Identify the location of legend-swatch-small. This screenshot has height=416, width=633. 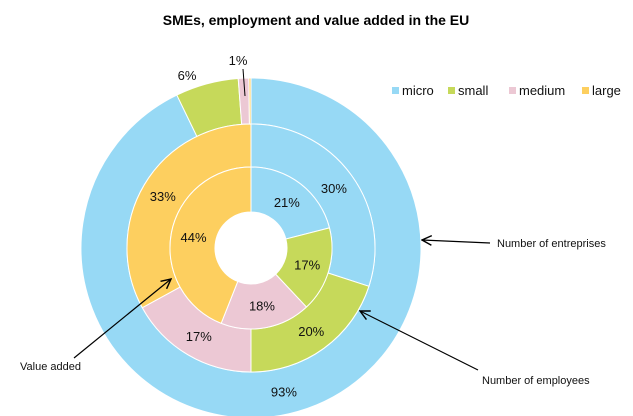
(451, 90).